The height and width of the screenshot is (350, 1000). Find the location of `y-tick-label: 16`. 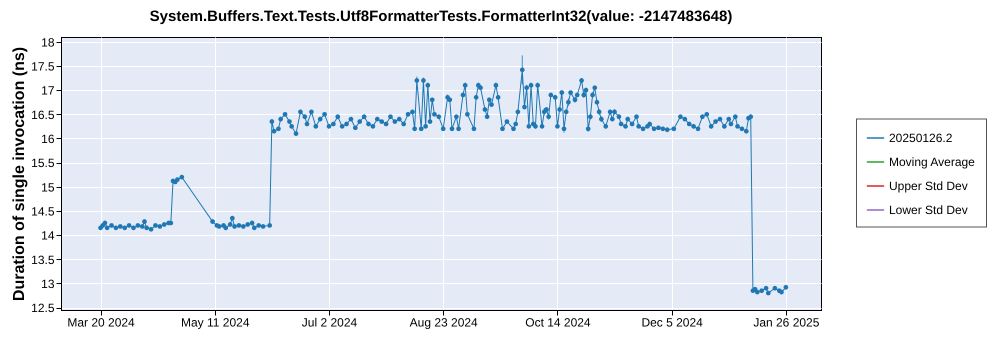

y-tick-label: 16 is located at coordinates (48, 139).